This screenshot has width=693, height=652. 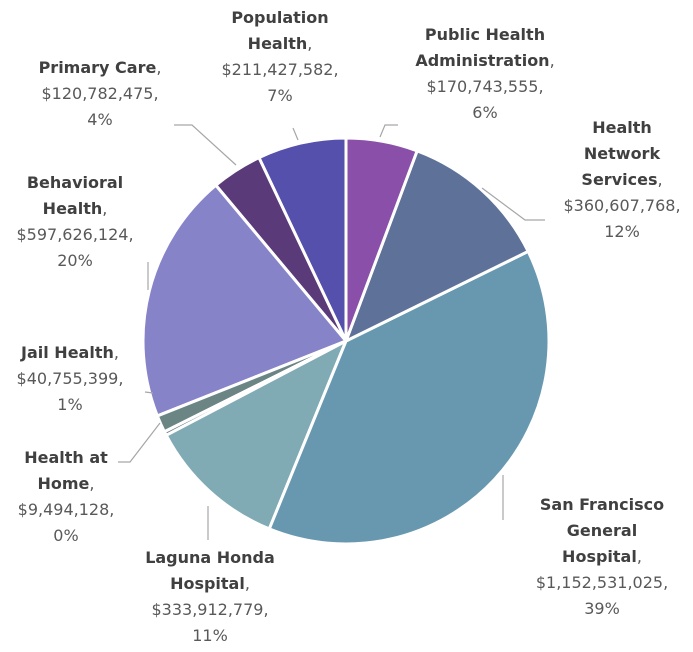 I want to click on data-label: Health at Home, $9,494,128, 0%, so click(x=66, y=497).